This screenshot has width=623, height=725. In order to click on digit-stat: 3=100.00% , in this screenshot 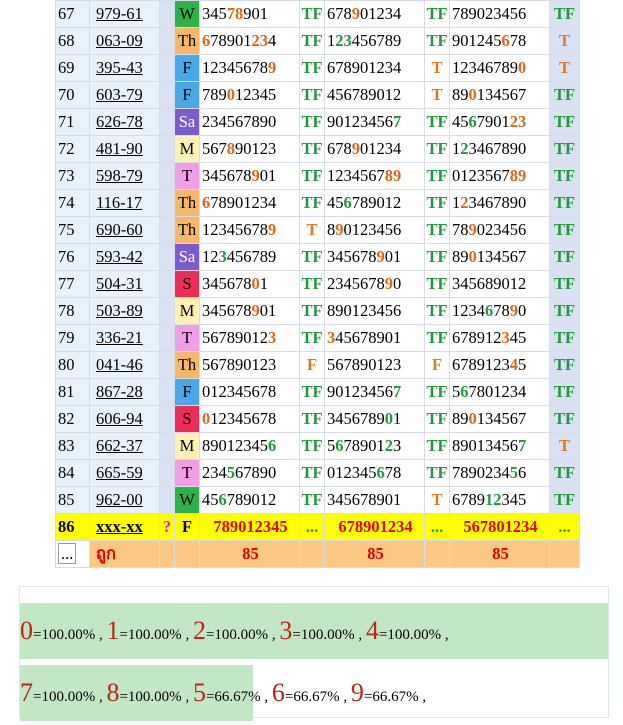, I will do `click(322, 630)`.